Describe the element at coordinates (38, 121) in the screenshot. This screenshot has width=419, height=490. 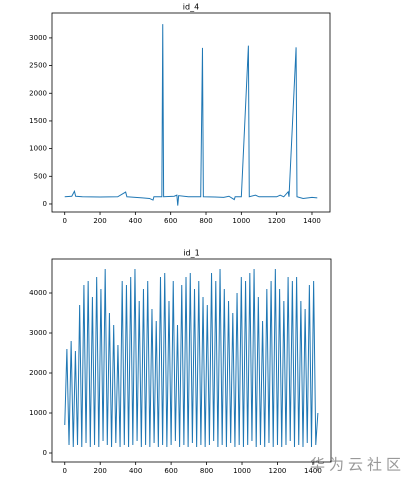
I see `y-tick-label: 1500` at that location.